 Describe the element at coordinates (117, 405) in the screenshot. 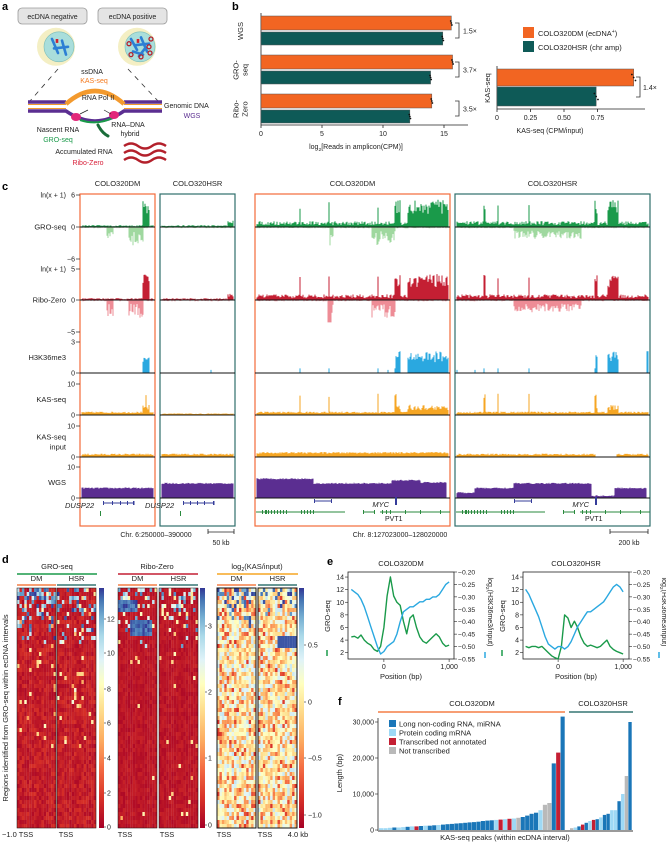

I see `signal-kas-seq-plus` at that location.